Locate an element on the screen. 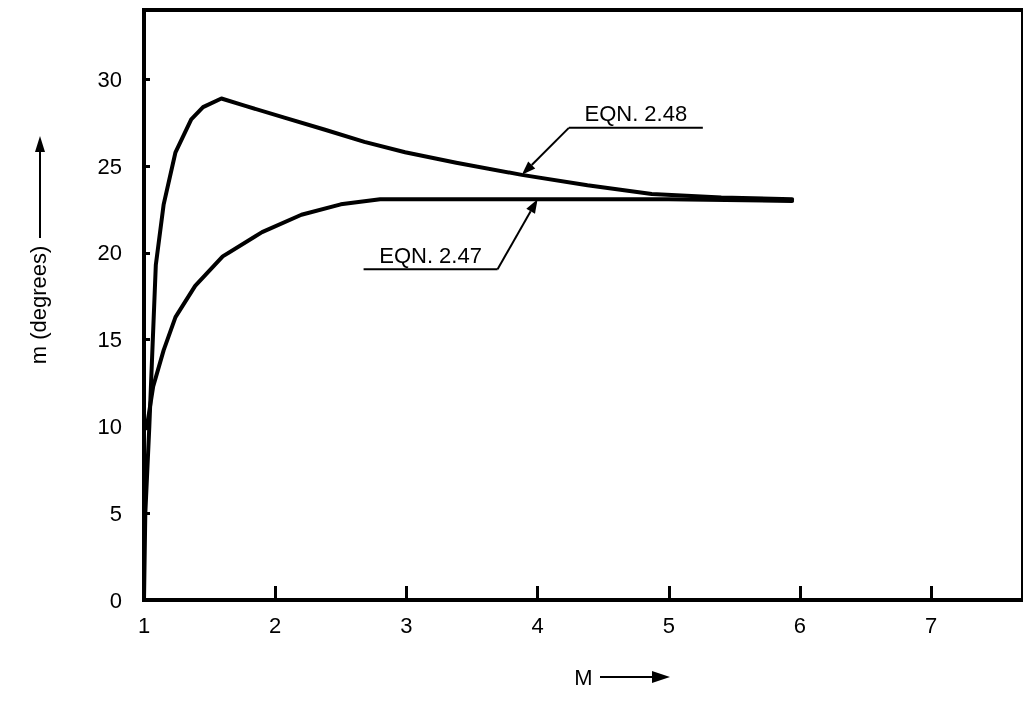 The image size is (1023, 704). x-axis-title: M is located at coordinates (583, 677).